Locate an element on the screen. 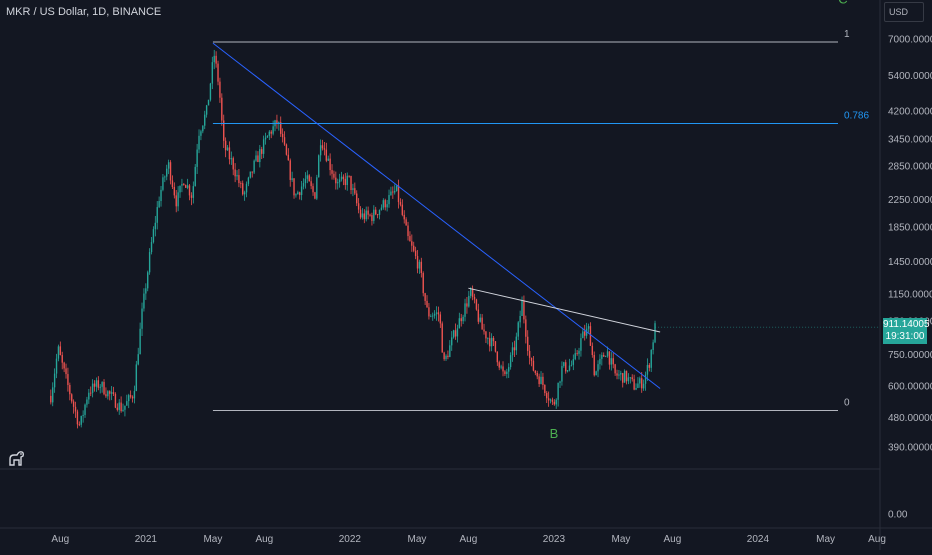  time-tick-label: Aug is located at coordinates (877, 539).